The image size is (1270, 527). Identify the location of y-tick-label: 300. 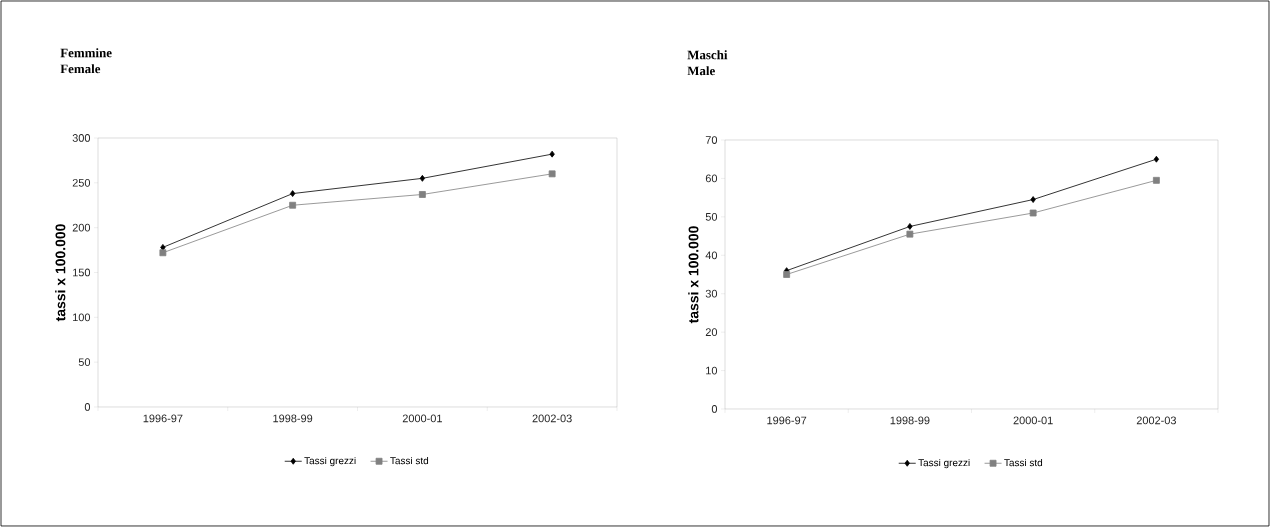
(81, 138).